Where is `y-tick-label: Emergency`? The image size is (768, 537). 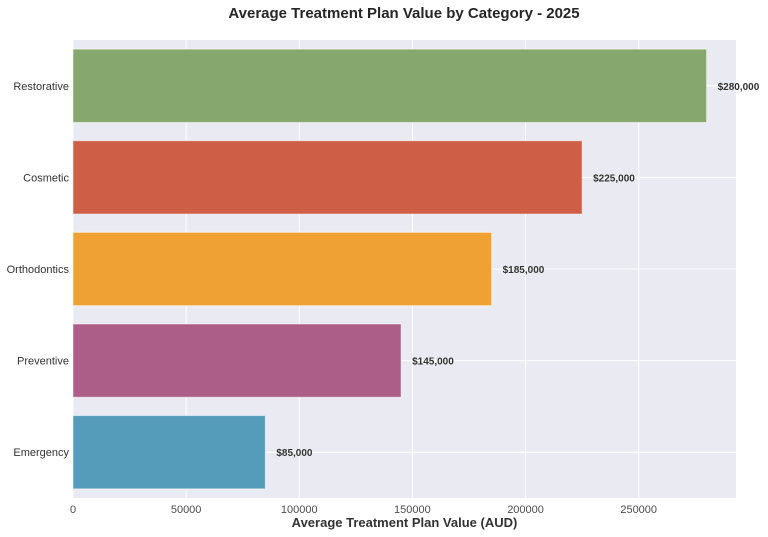
y-tick-label: Emergency is located at coordinates (41, 453).